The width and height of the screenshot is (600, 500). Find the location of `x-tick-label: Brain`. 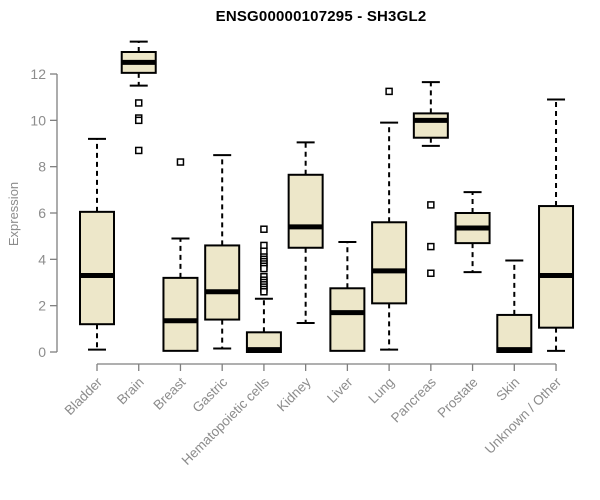

x-tick-label: Brain is located at coordinates (130, 391).